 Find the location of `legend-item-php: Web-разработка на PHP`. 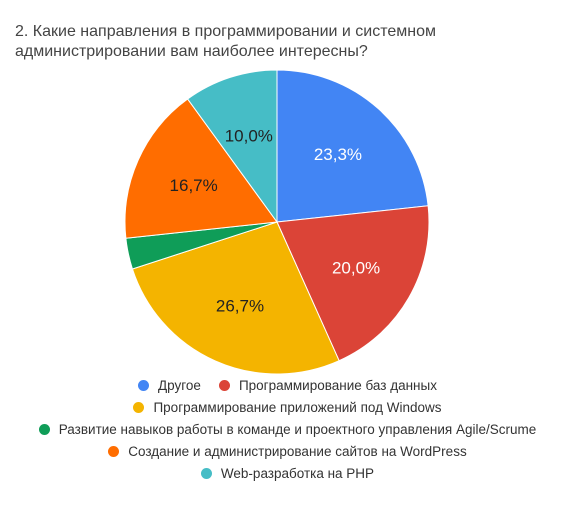

legend-item-php: Web-разработка на PHP is located at coordinates (287, 473).